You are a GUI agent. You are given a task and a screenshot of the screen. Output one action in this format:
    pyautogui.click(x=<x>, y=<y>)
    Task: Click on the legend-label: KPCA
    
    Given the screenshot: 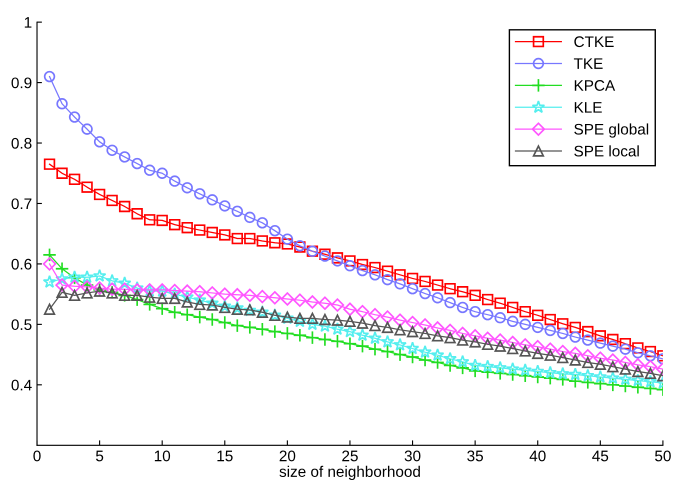 What is the action you would take?
    pyautogui.click(x=595, y=85)
    